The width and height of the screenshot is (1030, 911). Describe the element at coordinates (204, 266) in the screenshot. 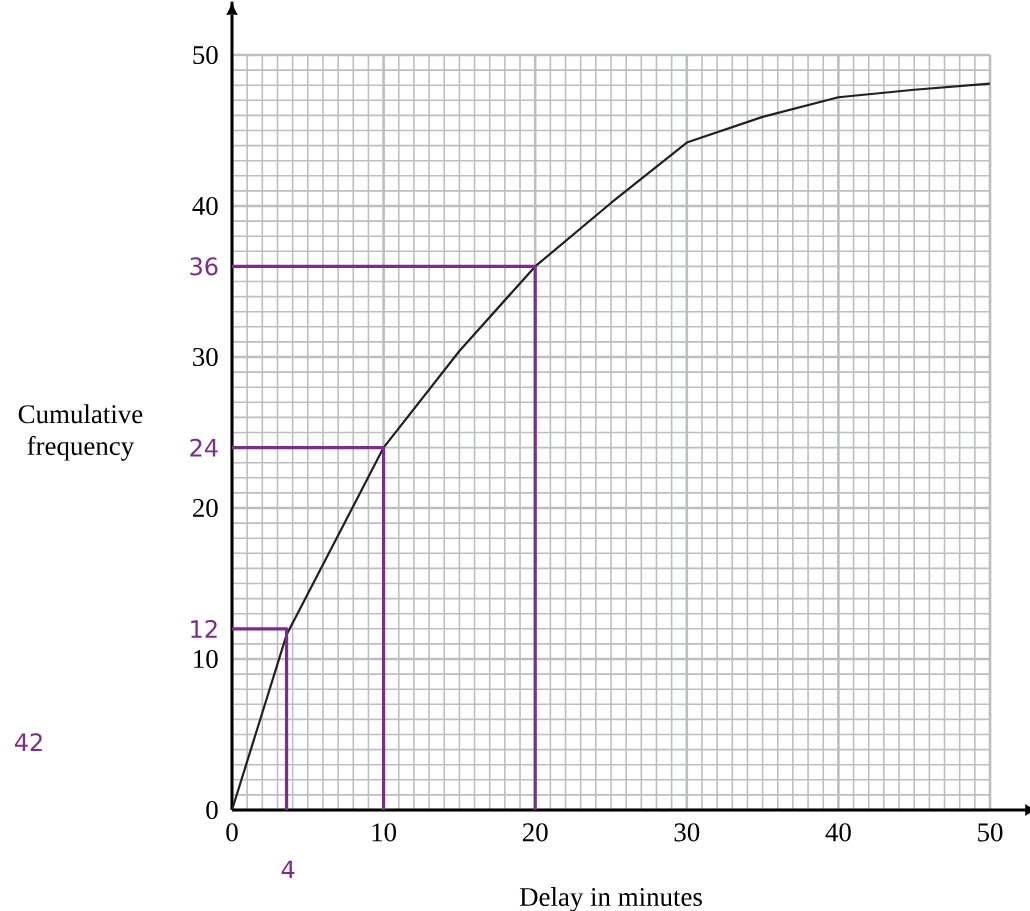

I see `text: 36` at that location.